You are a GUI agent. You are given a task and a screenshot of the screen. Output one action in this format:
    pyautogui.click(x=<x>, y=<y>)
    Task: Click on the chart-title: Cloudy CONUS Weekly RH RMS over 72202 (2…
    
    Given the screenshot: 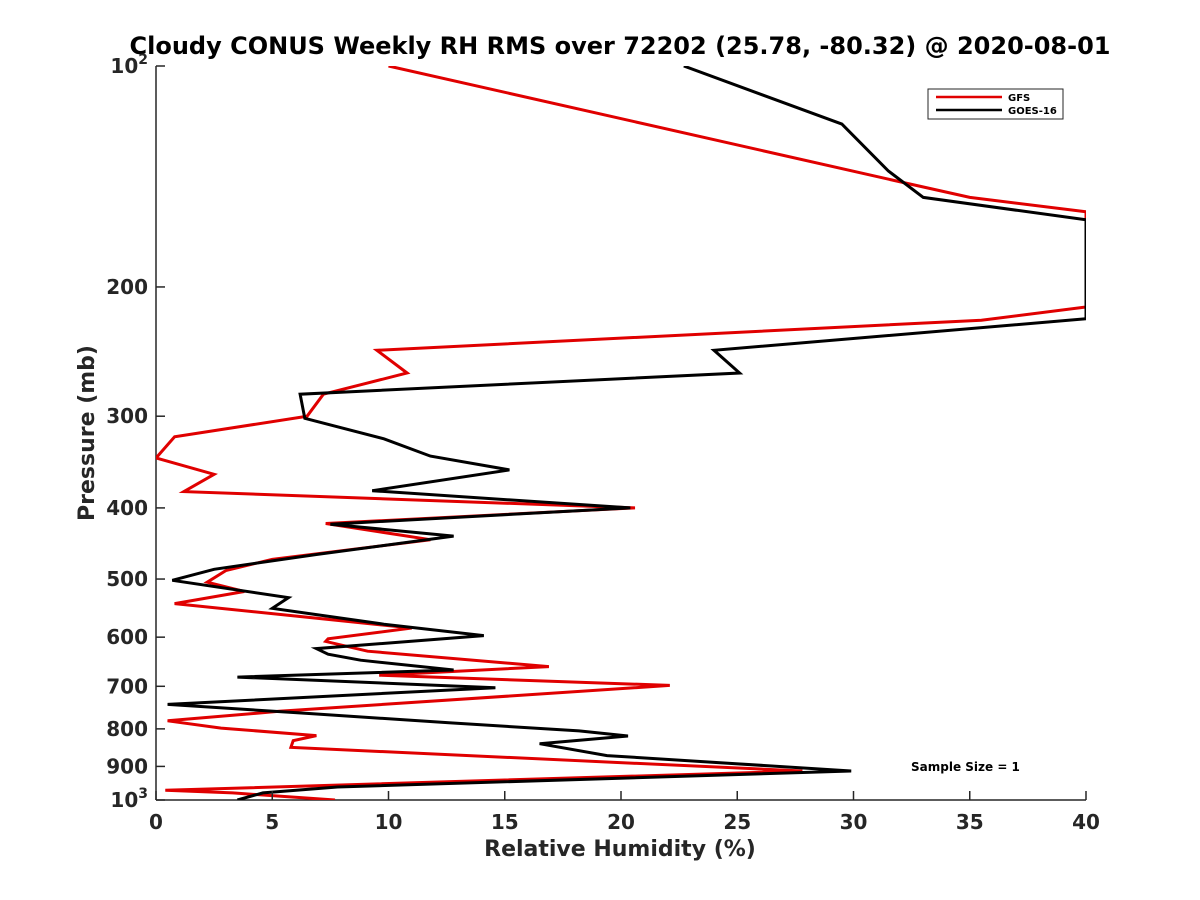 What is the action you would take?
    pyautogui.click(x=620, y=46)
    